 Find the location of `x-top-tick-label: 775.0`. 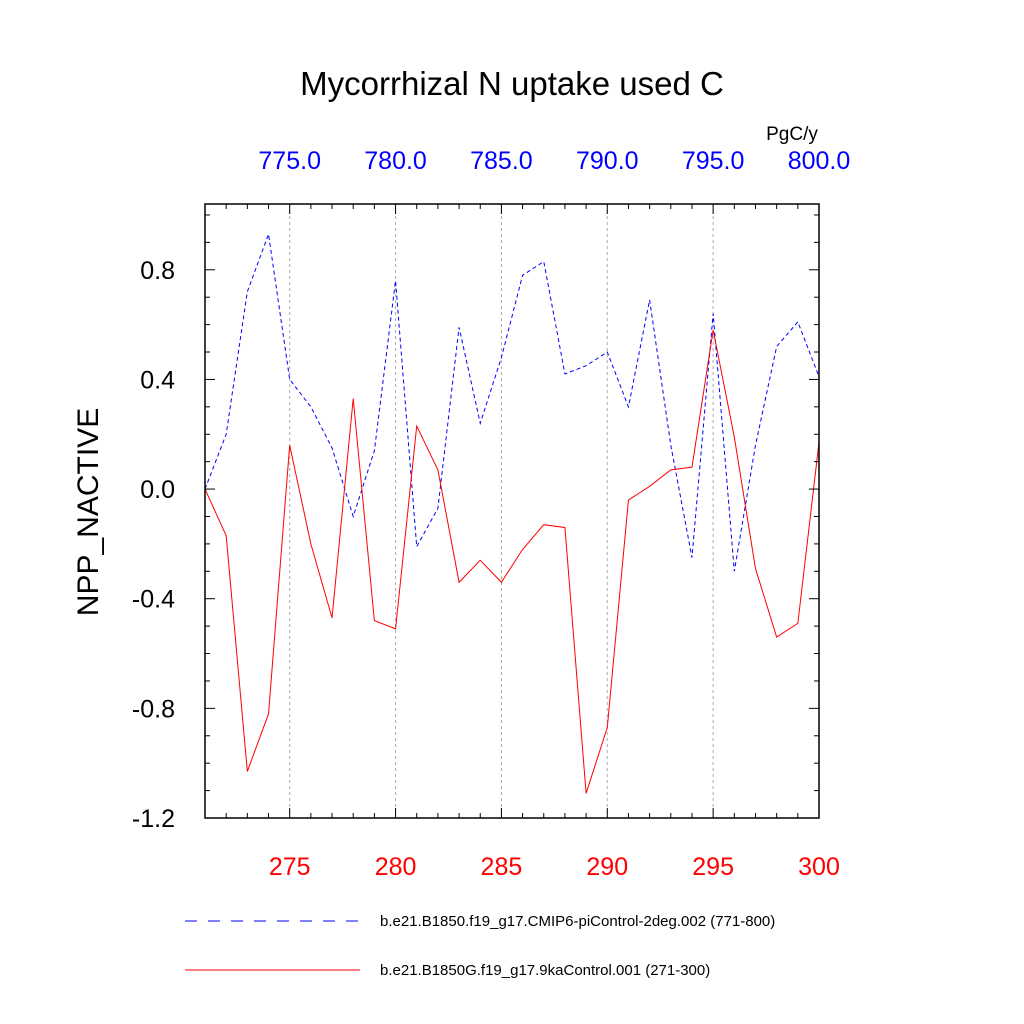

x-top-tick-label: 775.0 is located at coordinates (289, 161).